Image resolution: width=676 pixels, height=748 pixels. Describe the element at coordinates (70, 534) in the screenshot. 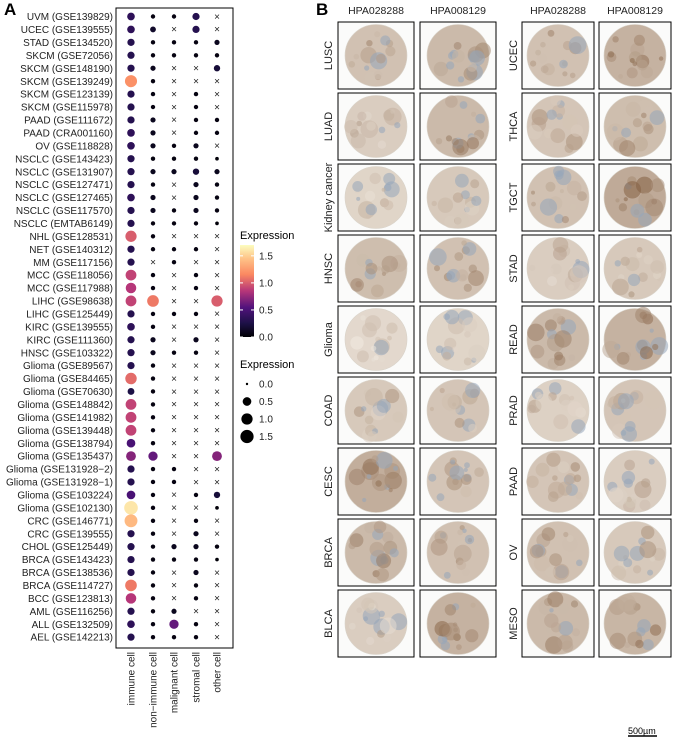

I see `y-tick-label: CRC (GSE139555)` at that location.